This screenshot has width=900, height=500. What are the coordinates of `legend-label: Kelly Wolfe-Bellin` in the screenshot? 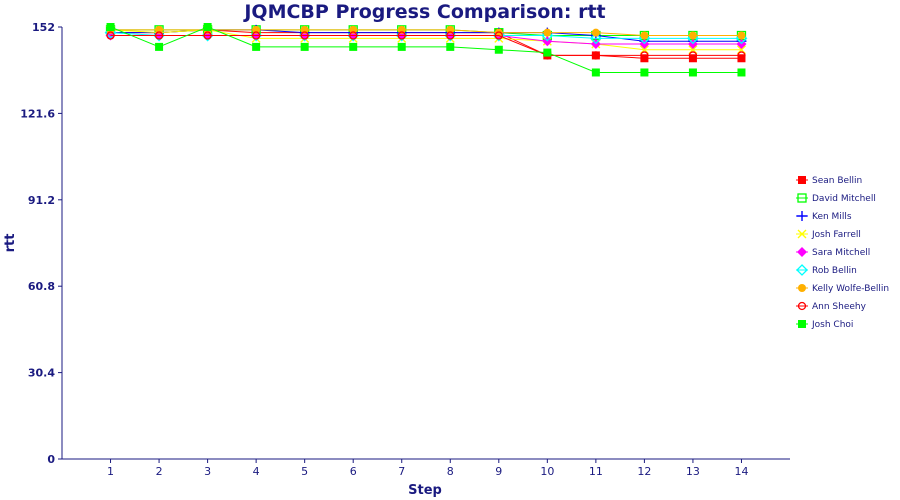 It's located at (850, 289).